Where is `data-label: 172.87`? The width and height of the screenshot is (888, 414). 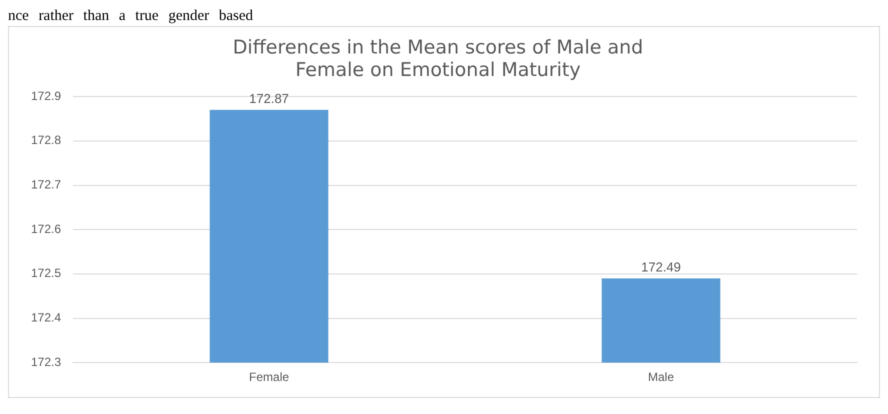 data-label: 172.87 is located at coordinates (269, 98).